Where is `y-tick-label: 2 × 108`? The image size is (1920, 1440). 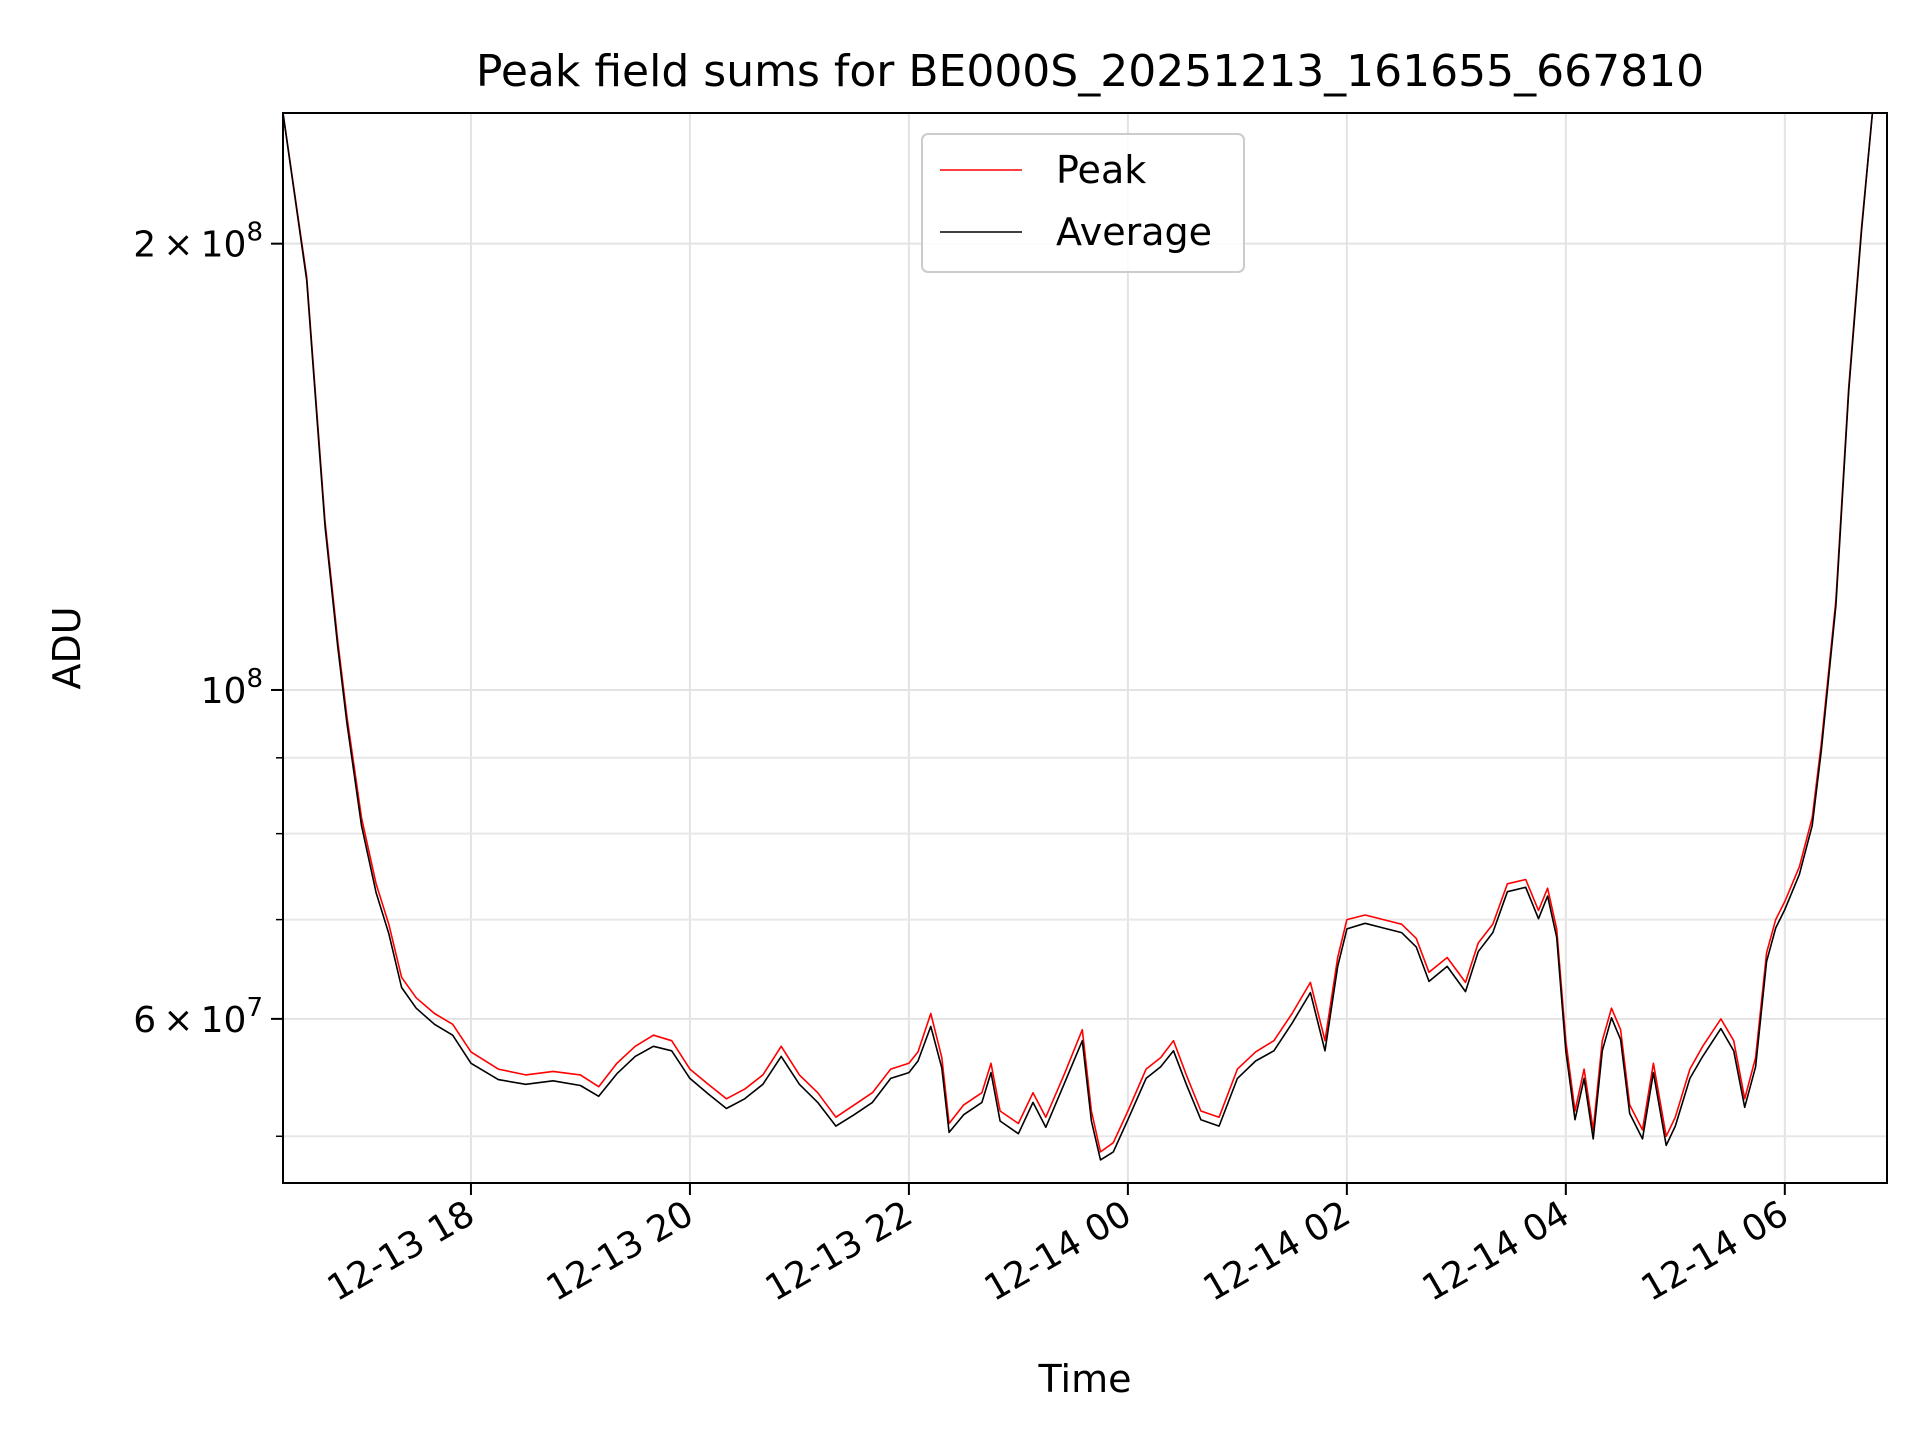
y-tick-label: 2 × 108 is located at coordinates (198, 242).